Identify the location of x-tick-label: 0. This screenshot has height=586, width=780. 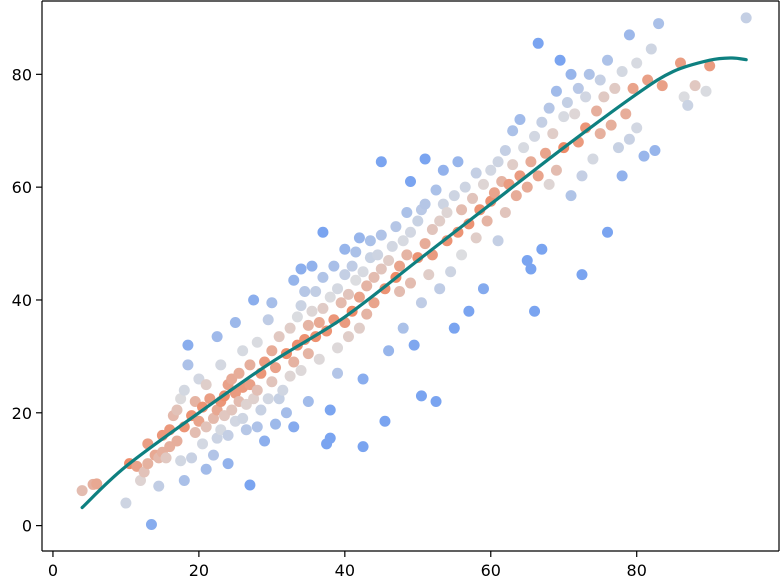
(53, 570).